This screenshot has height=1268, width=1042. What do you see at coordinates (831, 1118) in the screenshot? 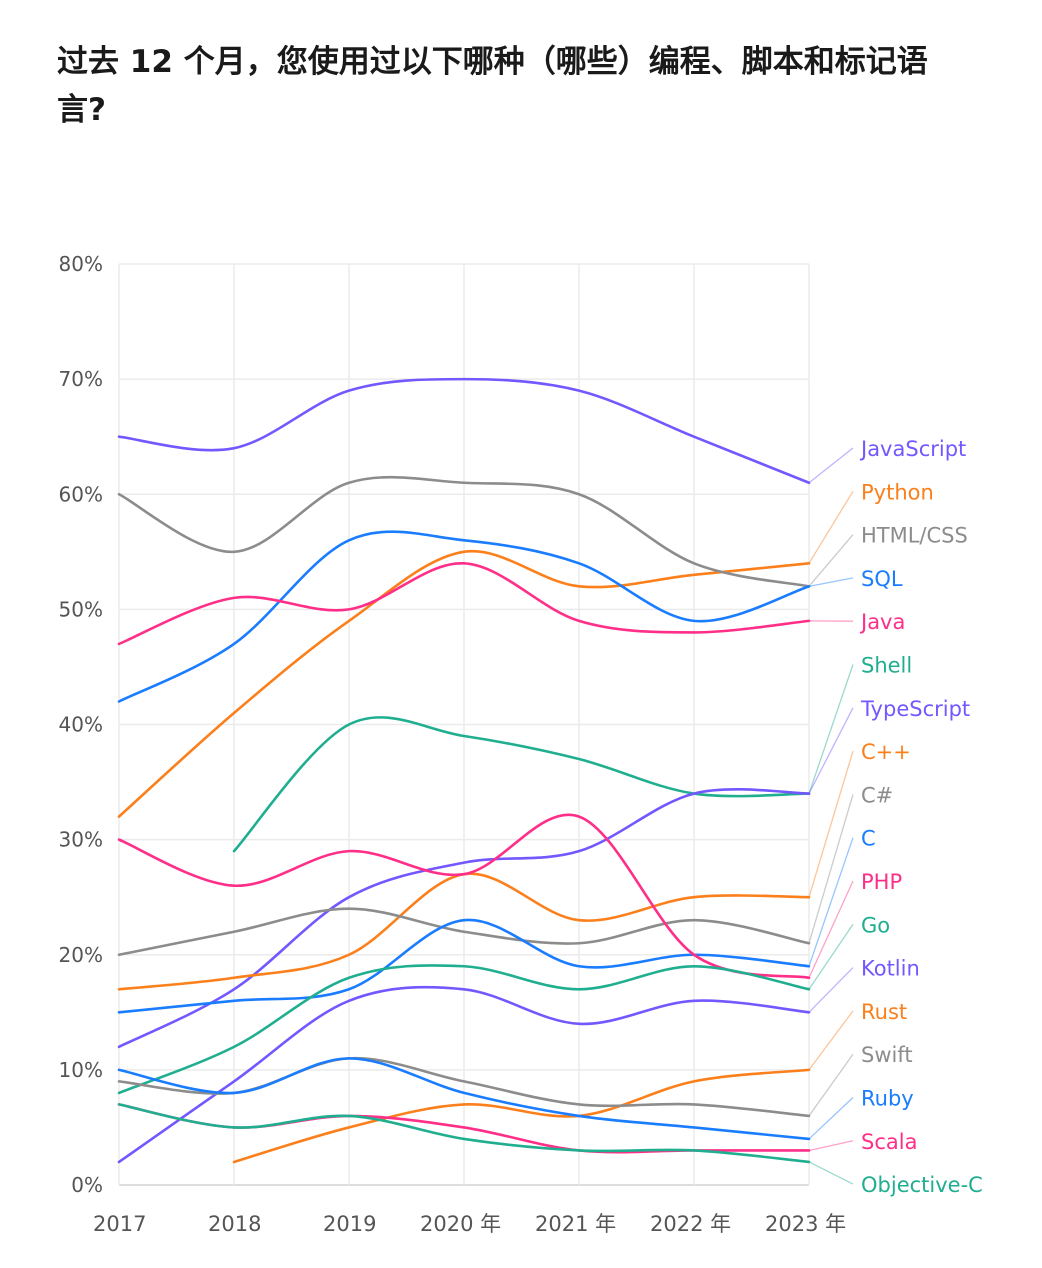
I see `label-connector-ruby` at bounding box center [831, 1118].